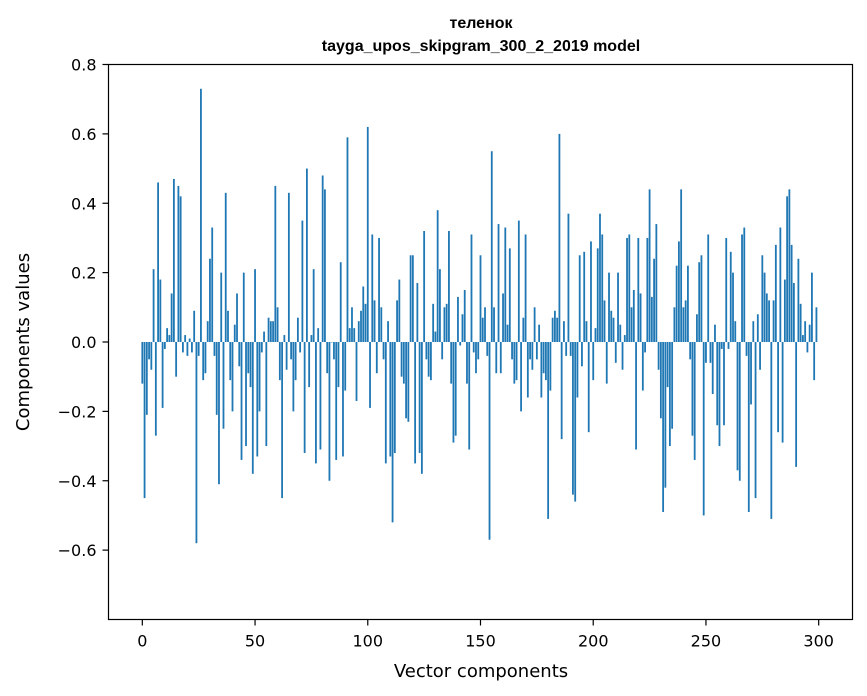 Image resolution: width=867 pixels, height=696 pixels. Describe the element at coordinates (83, 65) in the screenshot. I see `y-tick-label: 0.8` at that location.